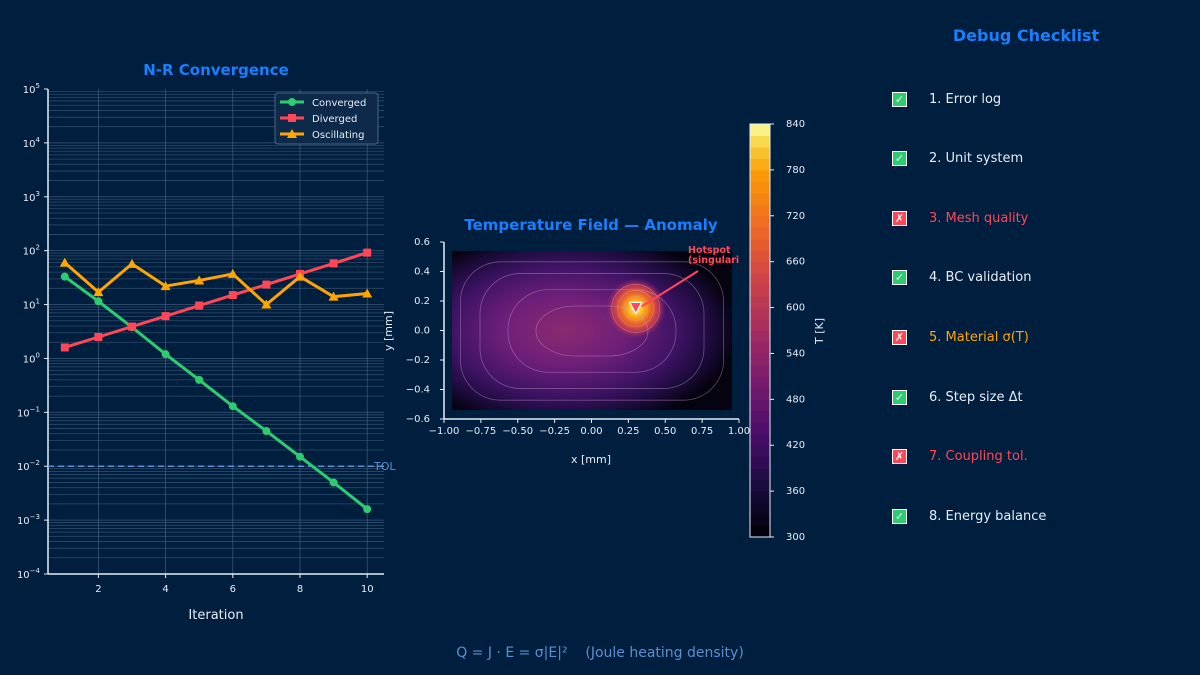  What do you see at coordinates (32, 143) in the screenshot?
I see `y-tick-label: 10⁴` at bounding box center [32, 143].